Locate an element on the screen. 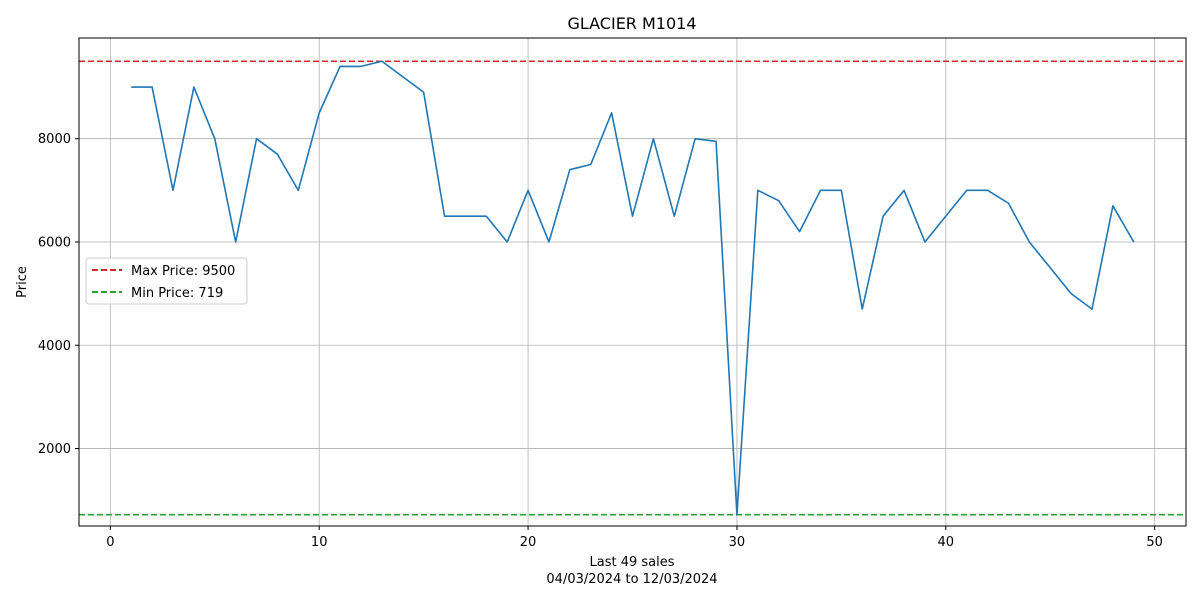 This screenshot has width=1200, height=600. legend: Max Price: 9500 Min Price: 719 is located at coordinates (166, 281).